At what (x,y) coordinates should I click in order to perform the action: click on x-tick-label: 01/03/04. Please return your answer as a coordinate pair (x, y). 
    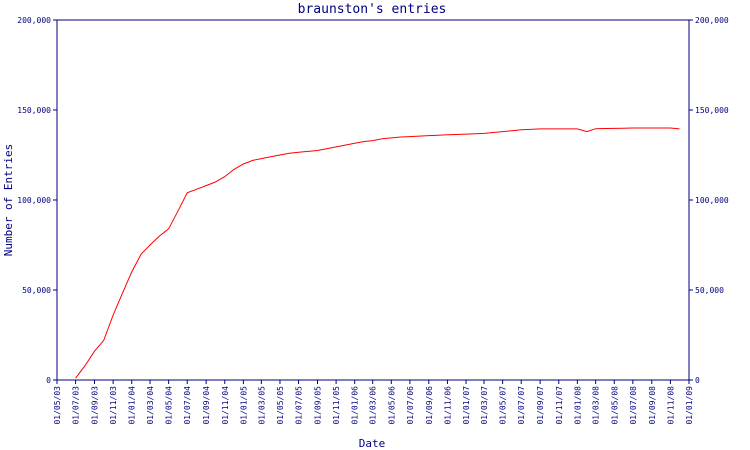
    Looking at the image, I should click on (150, 405).